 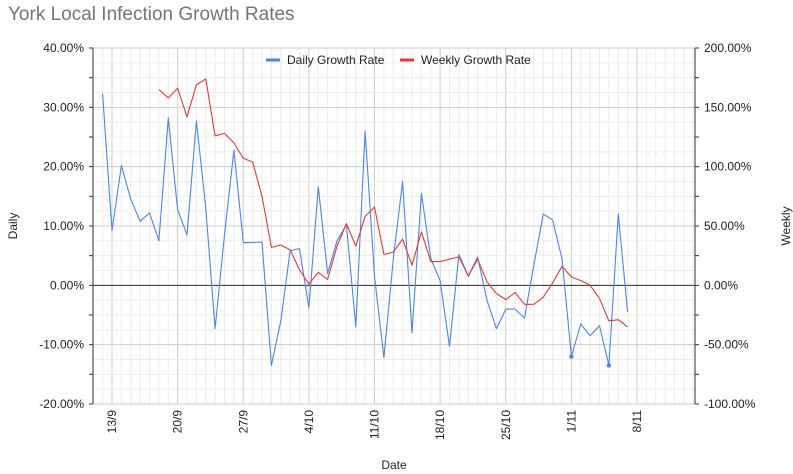 What do you see at coordinates (336, 60) in the screenshot?
I see `legend-label-daily: Daily Growth Rate` at bounding box center [336, 60].